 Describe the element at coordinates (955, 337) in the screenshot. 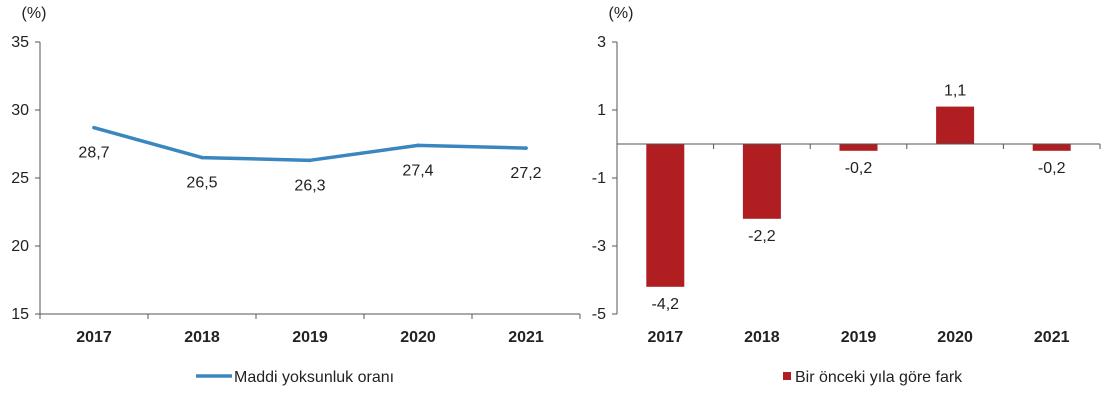

I see `right-x-tick-label: 2020` at that location.